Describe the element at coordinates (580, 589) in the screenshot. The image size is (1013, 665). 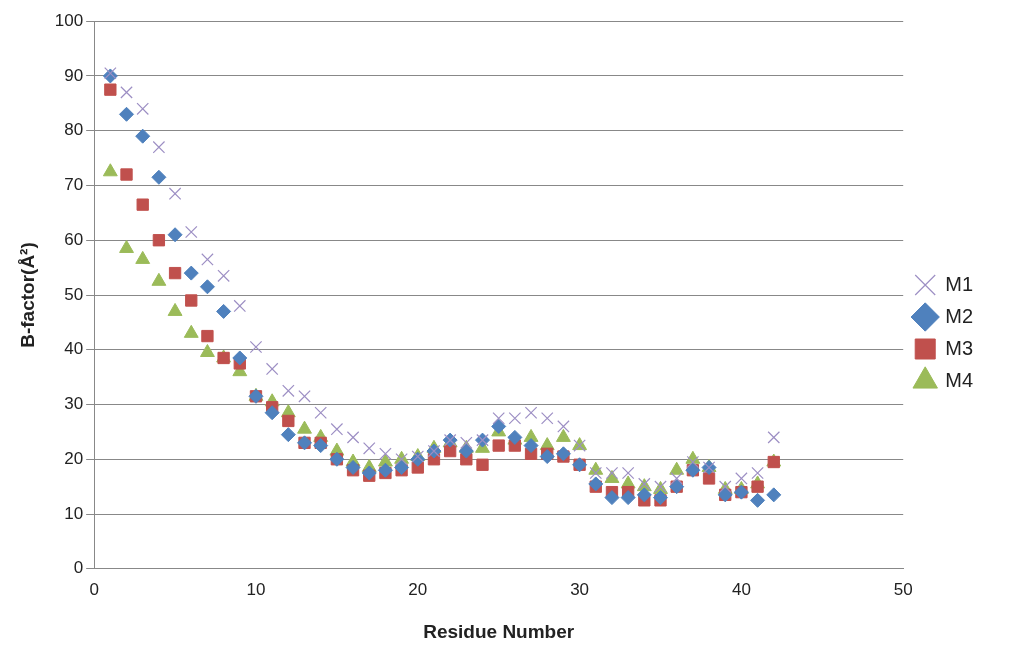
I see `x-tick-label: 30` at that location.